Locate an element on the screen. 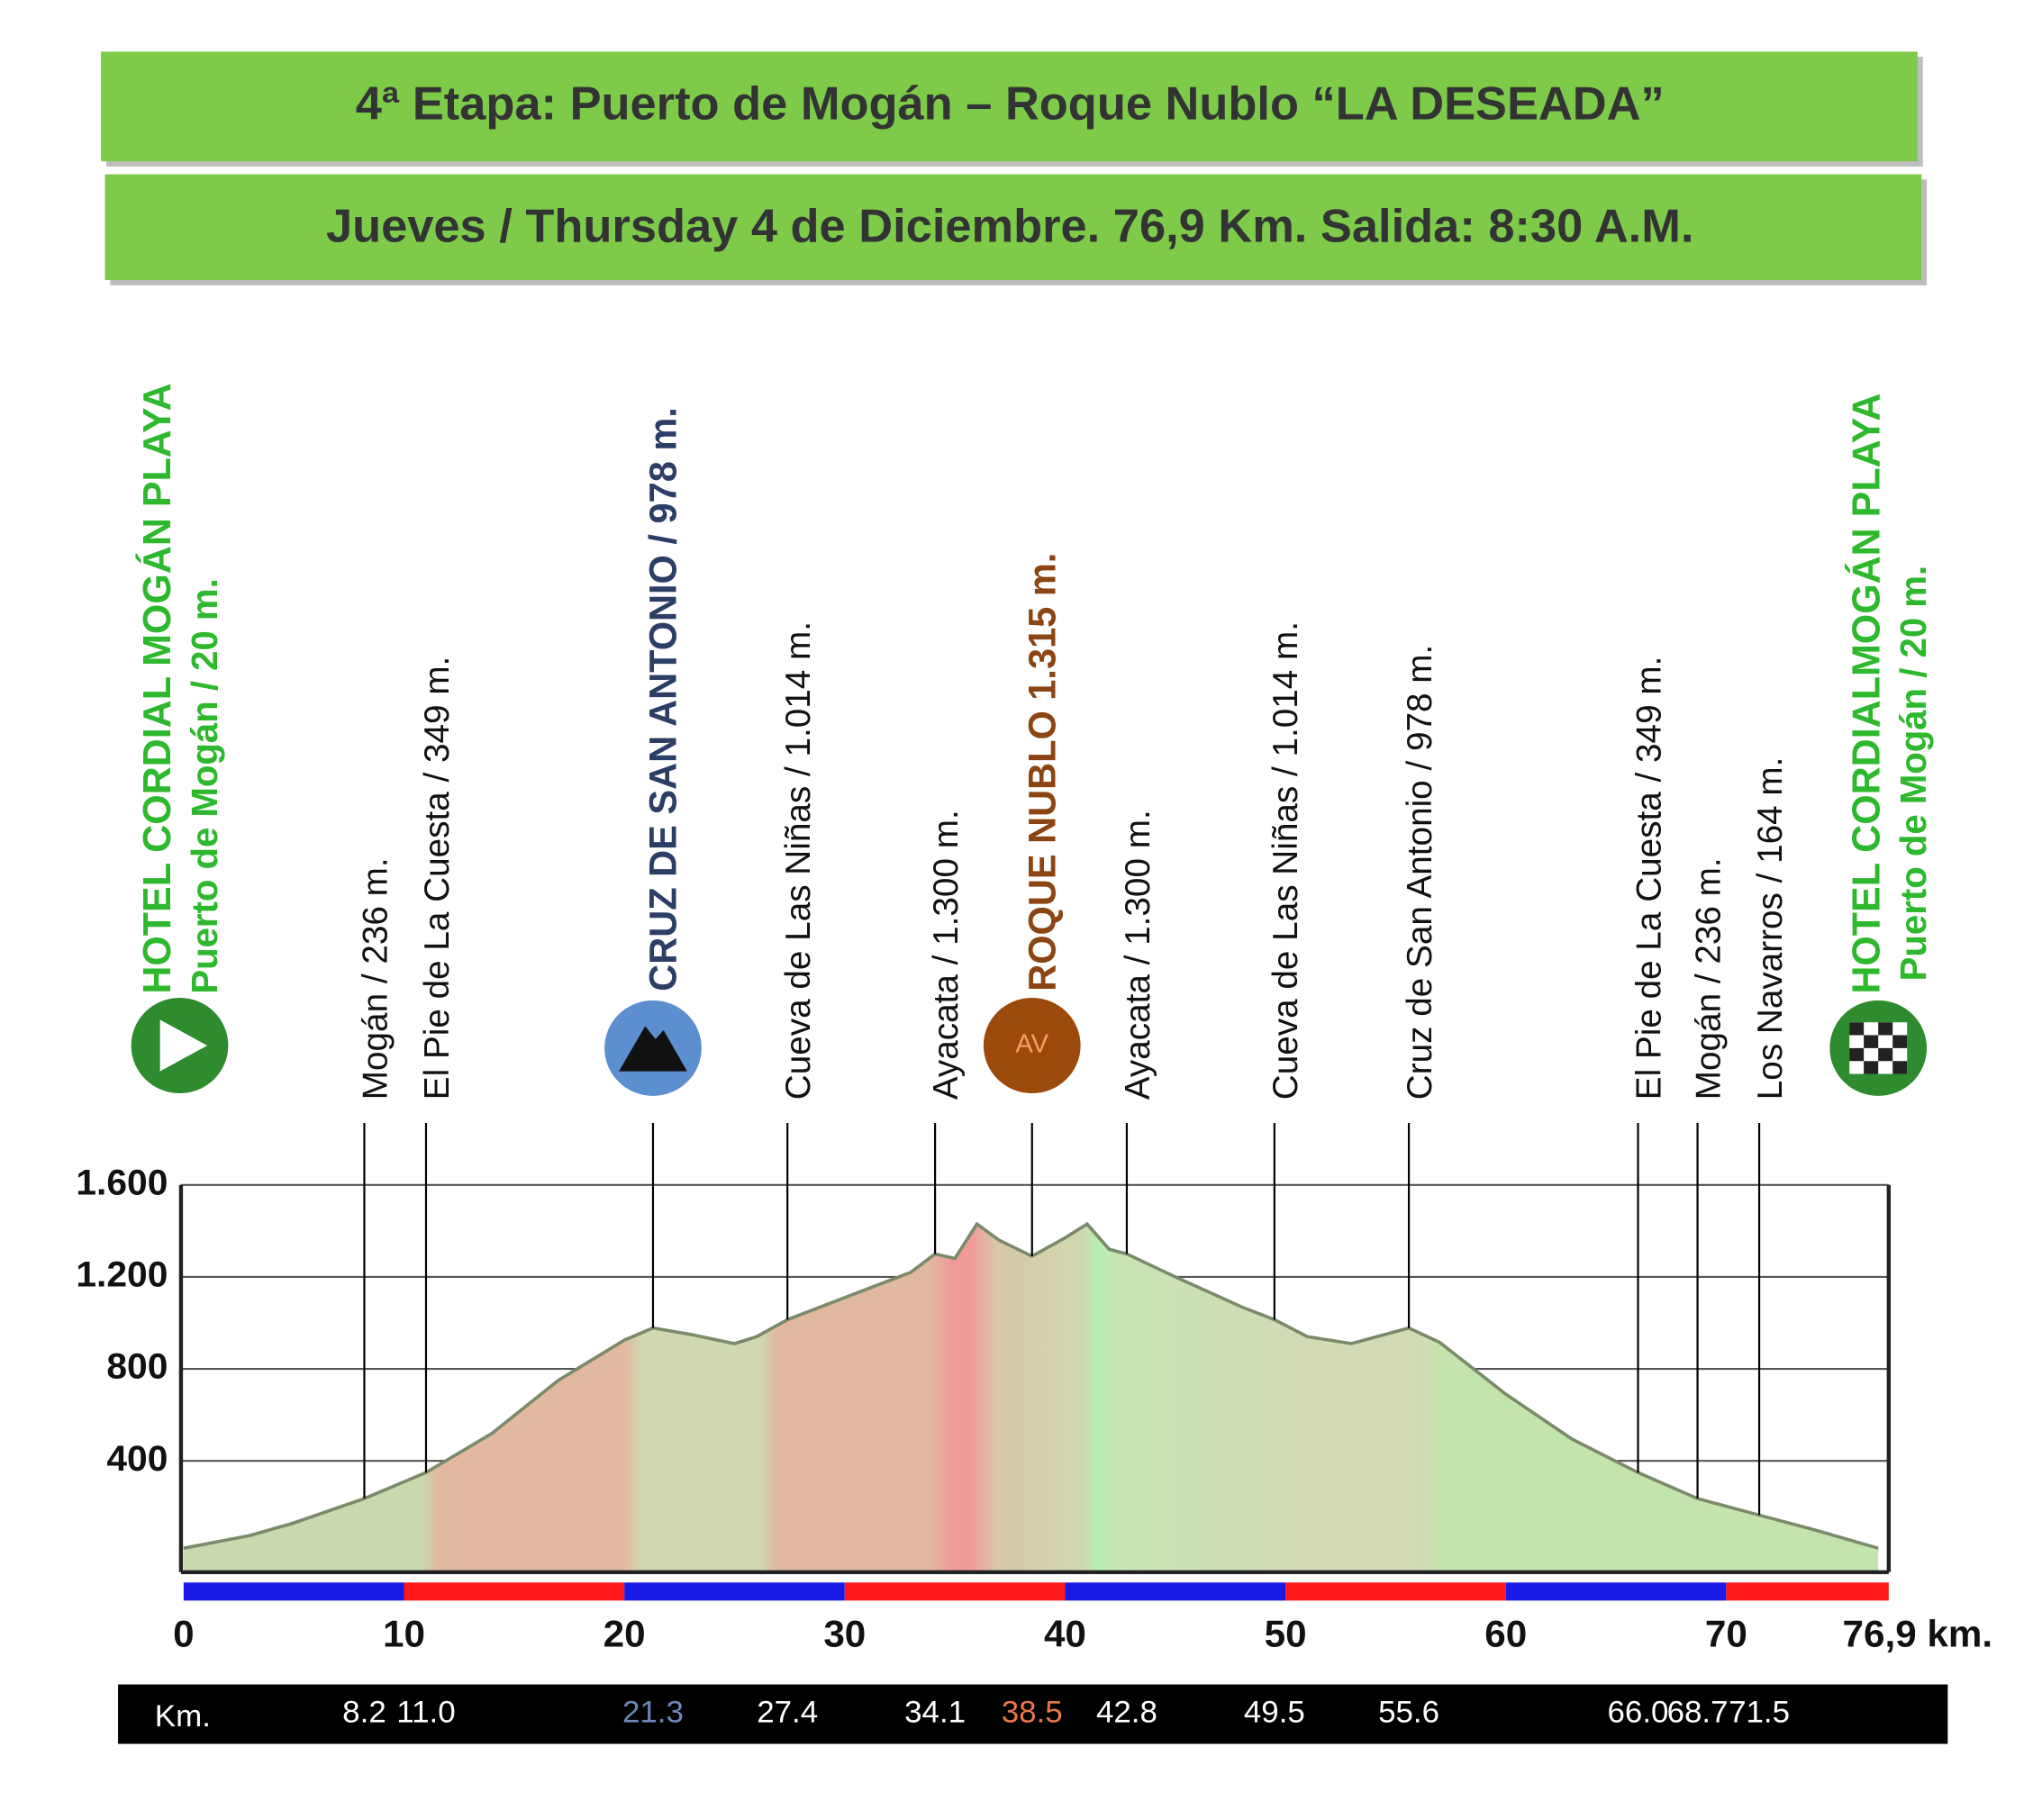 This screenshot has height=1820, width=2033. start-place: Puerto de Mogán / 20 m. is located at coordinates (205, 785).